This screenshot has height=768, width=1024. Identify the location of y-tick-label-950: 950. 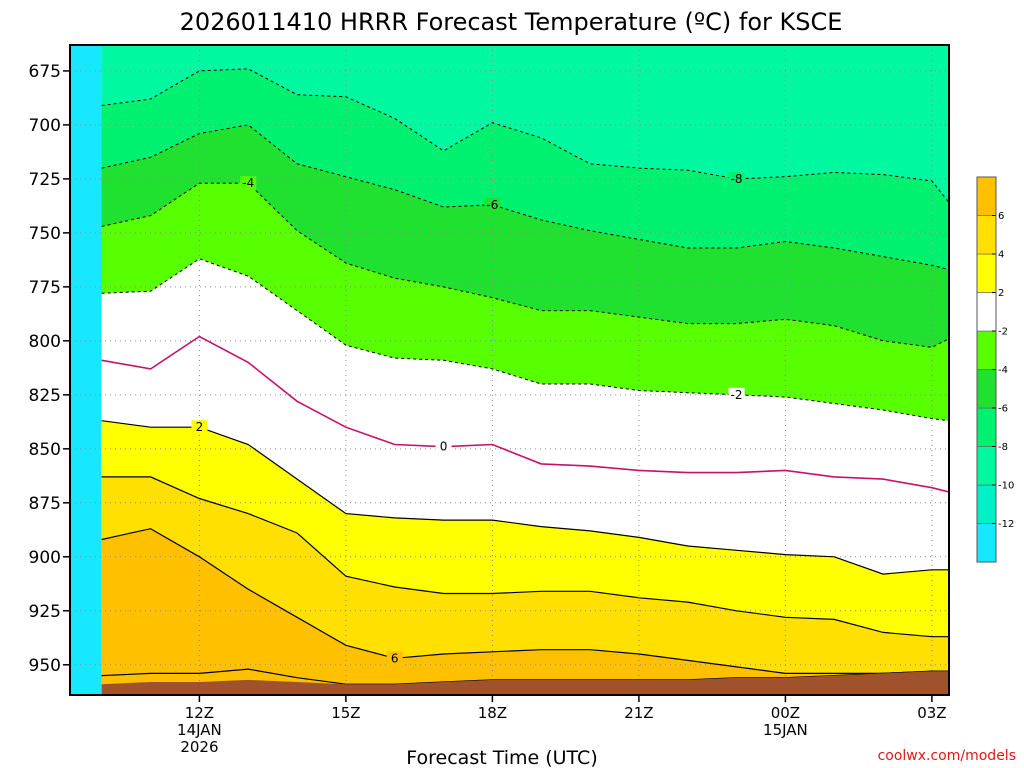
(45, 666).